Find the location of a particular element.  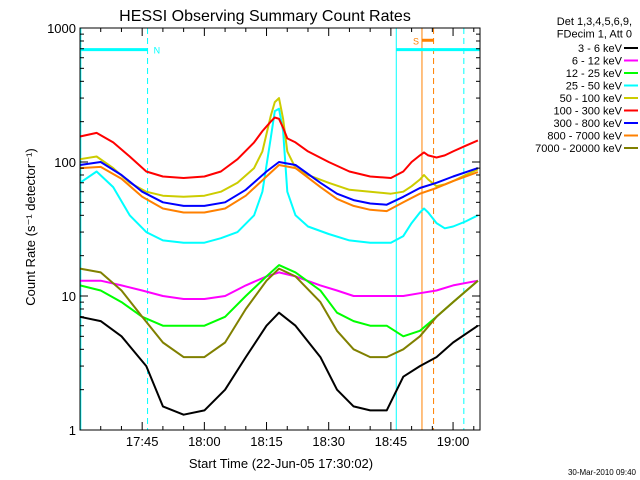

legend-label: 300 - 800 keV is located at coordinates (588, 124).